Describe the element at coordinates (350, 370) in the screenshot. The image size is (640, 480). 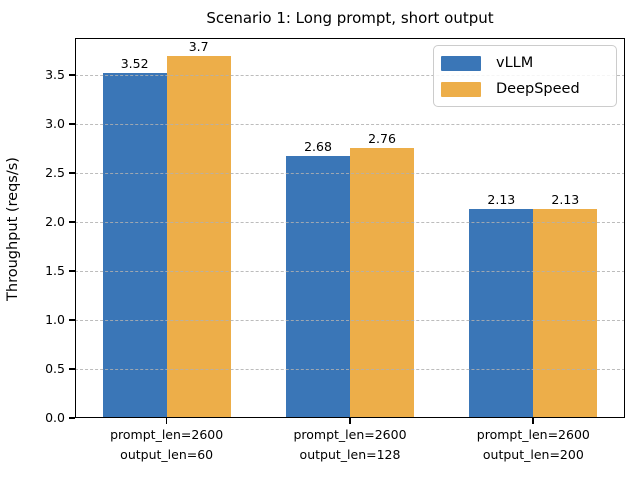
I see `gridline-y-0.5` at that location.